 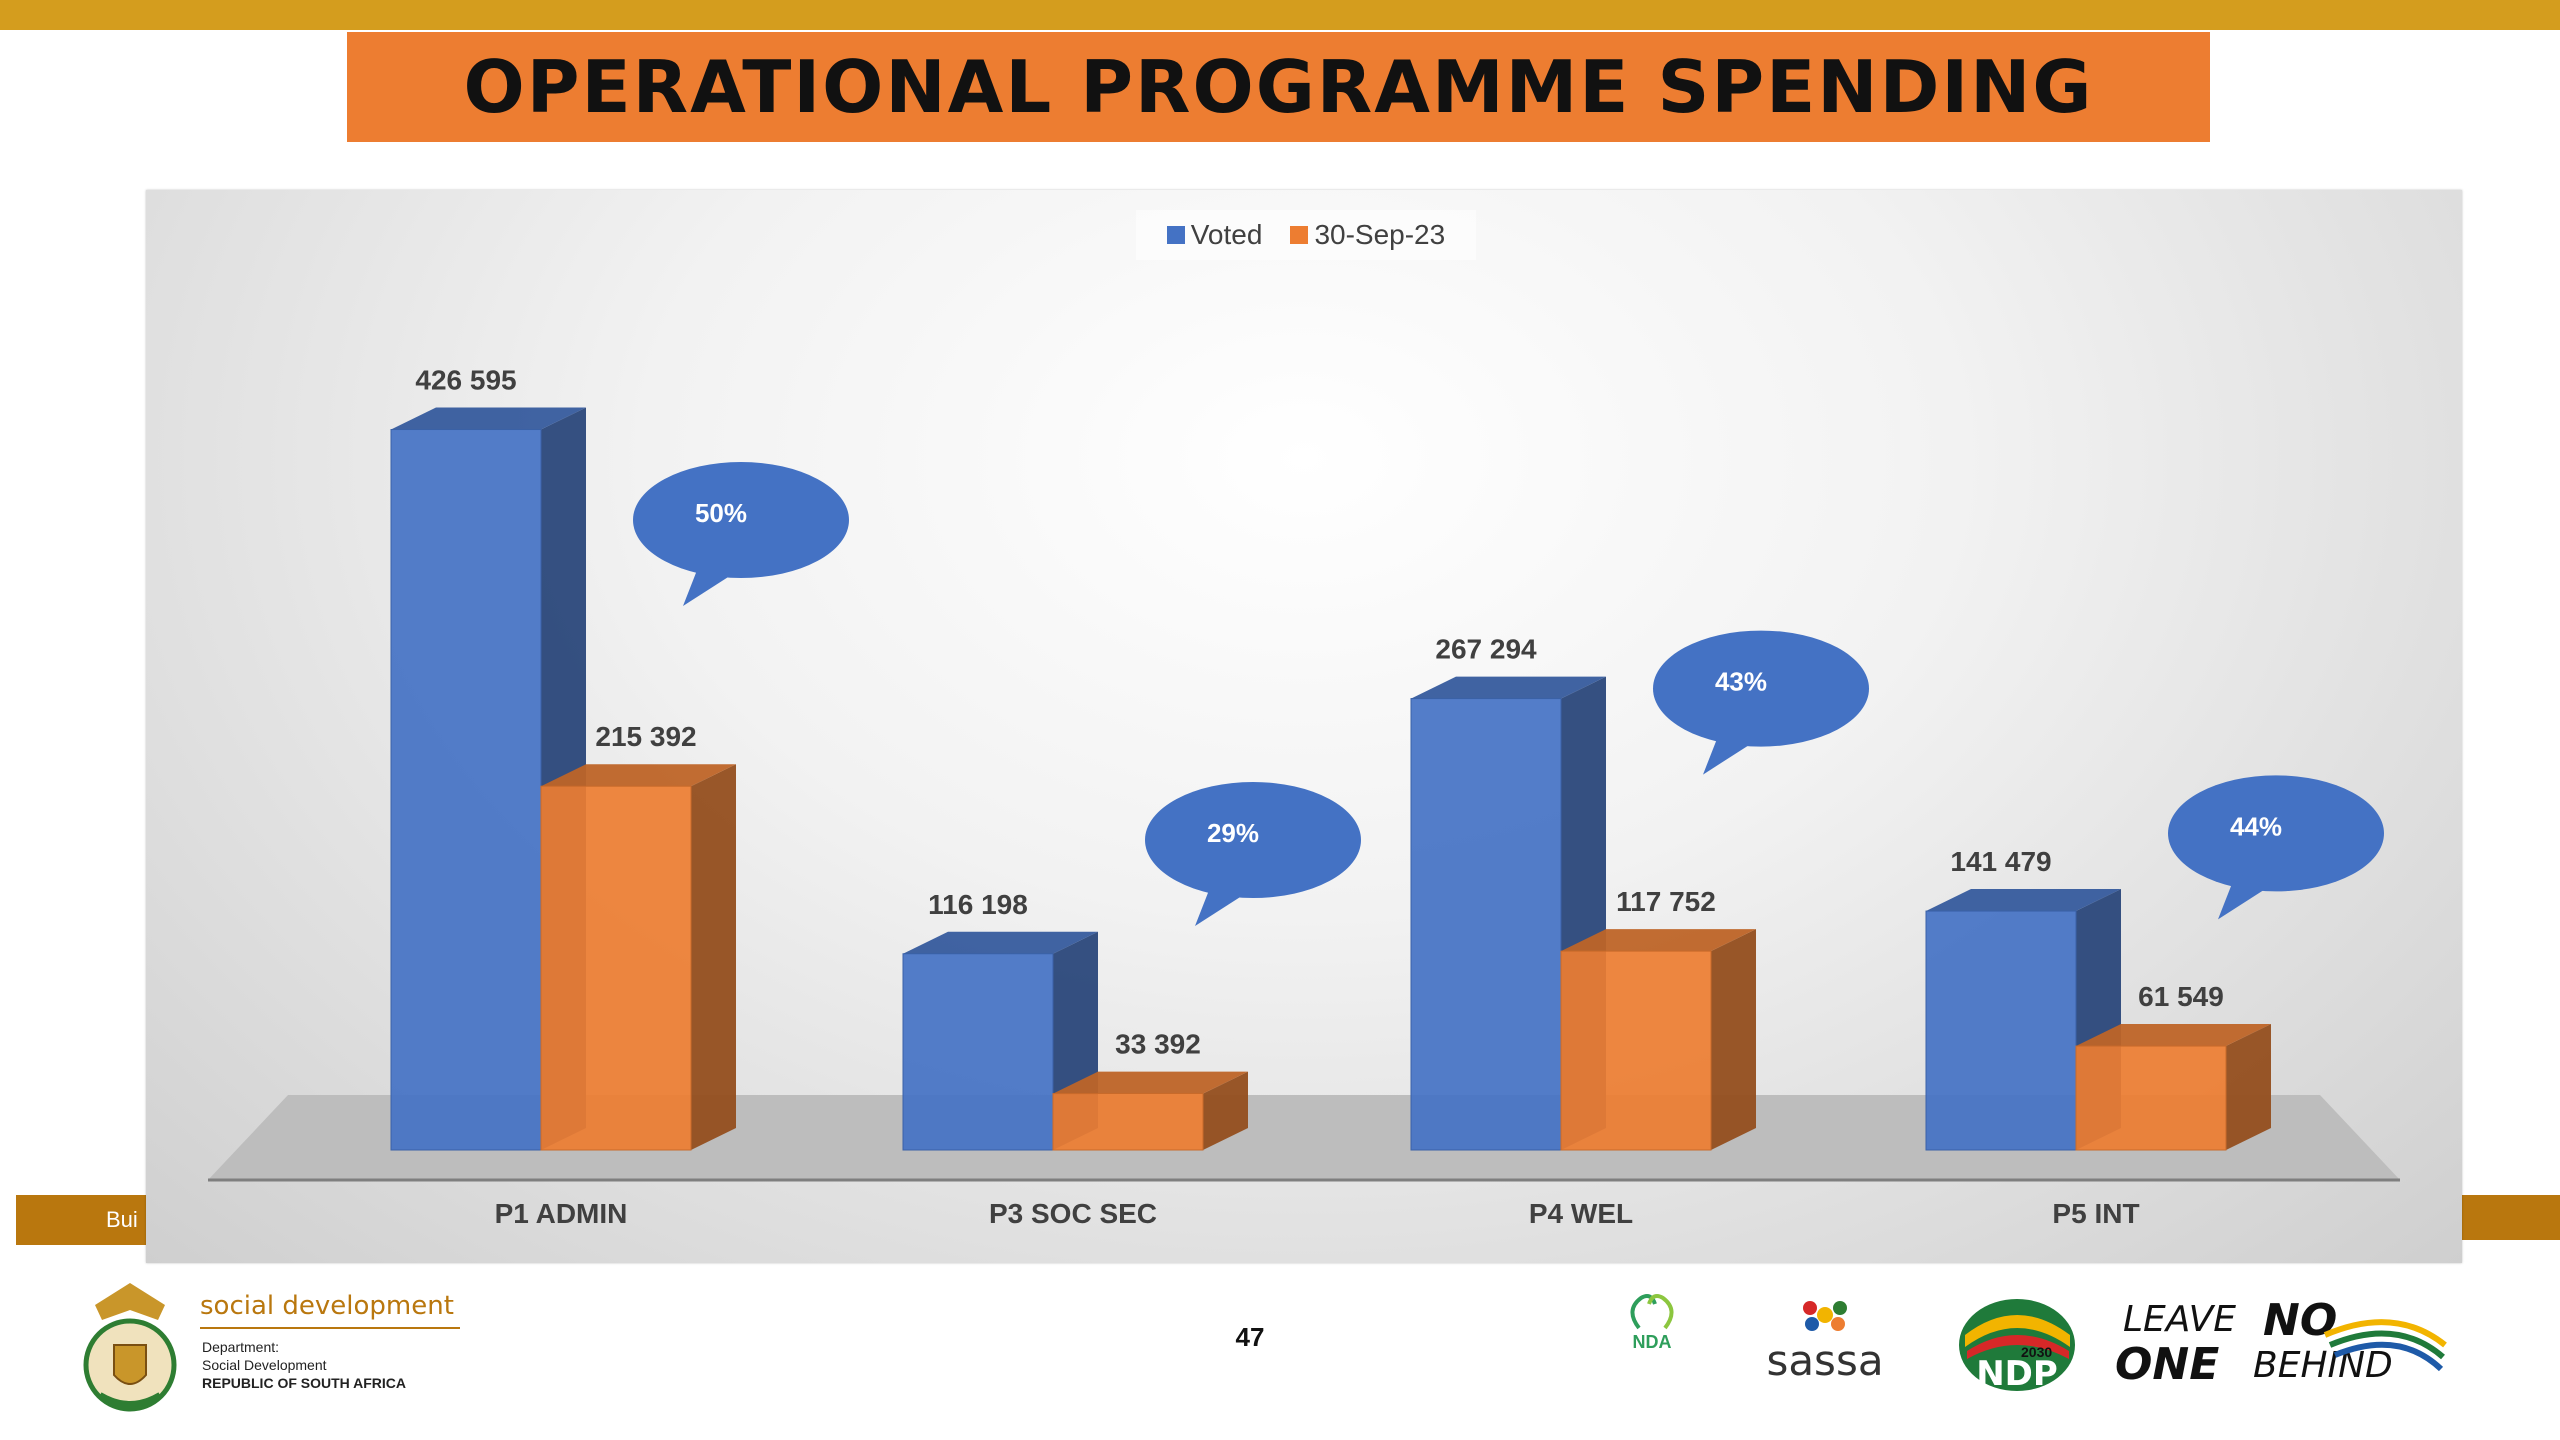 I want to click on ndp-2030-icon: 2030 NDP, so click(x=2017, y=1346).